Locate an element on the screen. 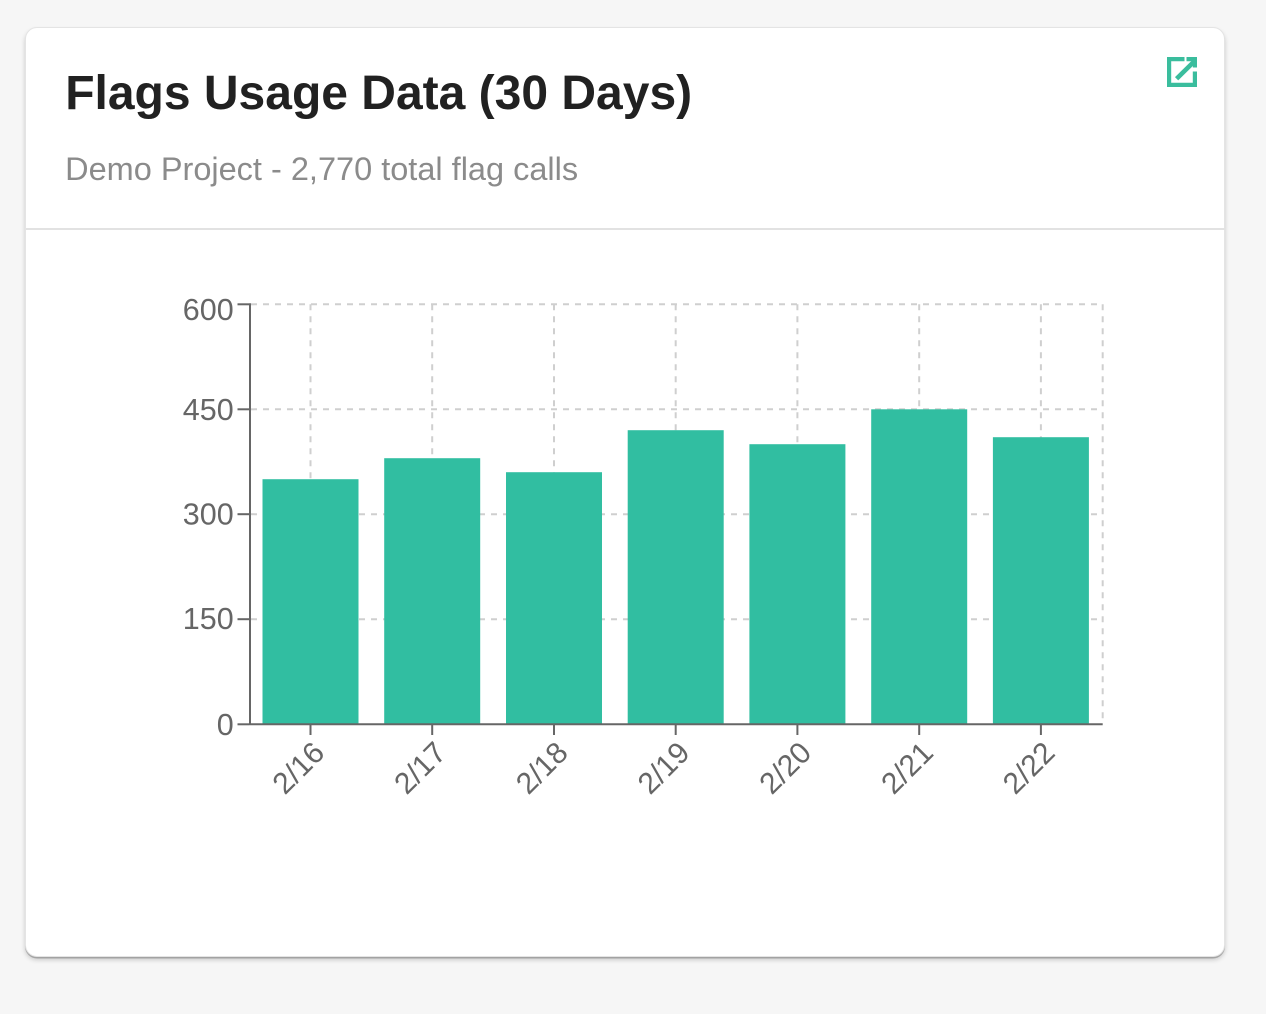 The height and width of the screenshot is (1014, 1266). svg-text: 600 is located at coordinates (208, 310).